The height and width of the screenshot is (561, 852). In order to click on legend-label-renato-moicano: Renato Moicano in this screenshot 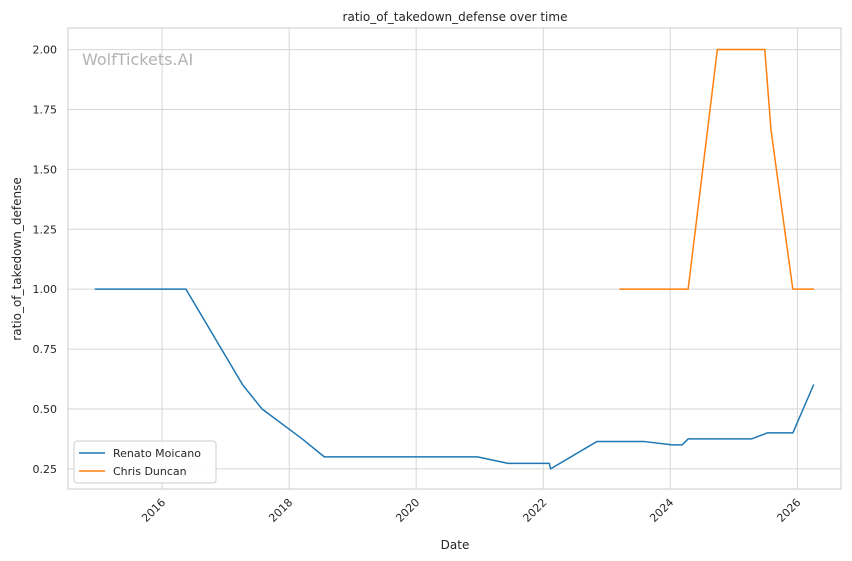, I will do `click(157, 453)`.